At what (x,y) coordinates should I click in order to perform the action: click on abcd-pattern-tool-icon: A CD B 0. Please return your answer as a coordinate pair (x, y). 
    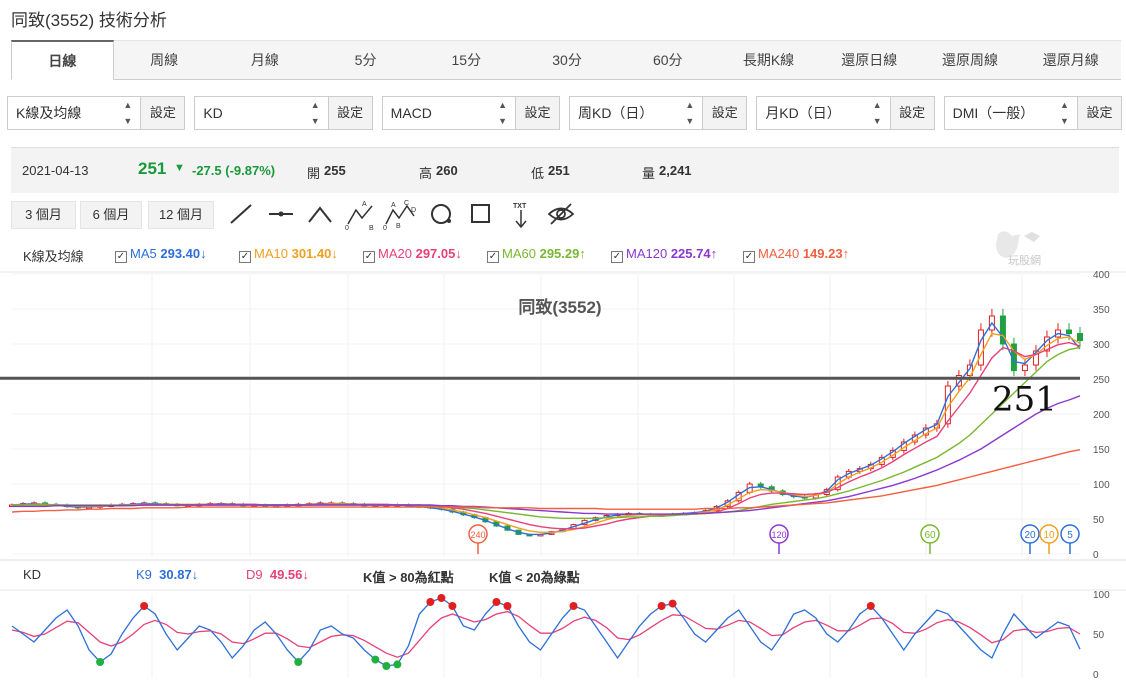
    Looking at the image, I should click on (400, 215).